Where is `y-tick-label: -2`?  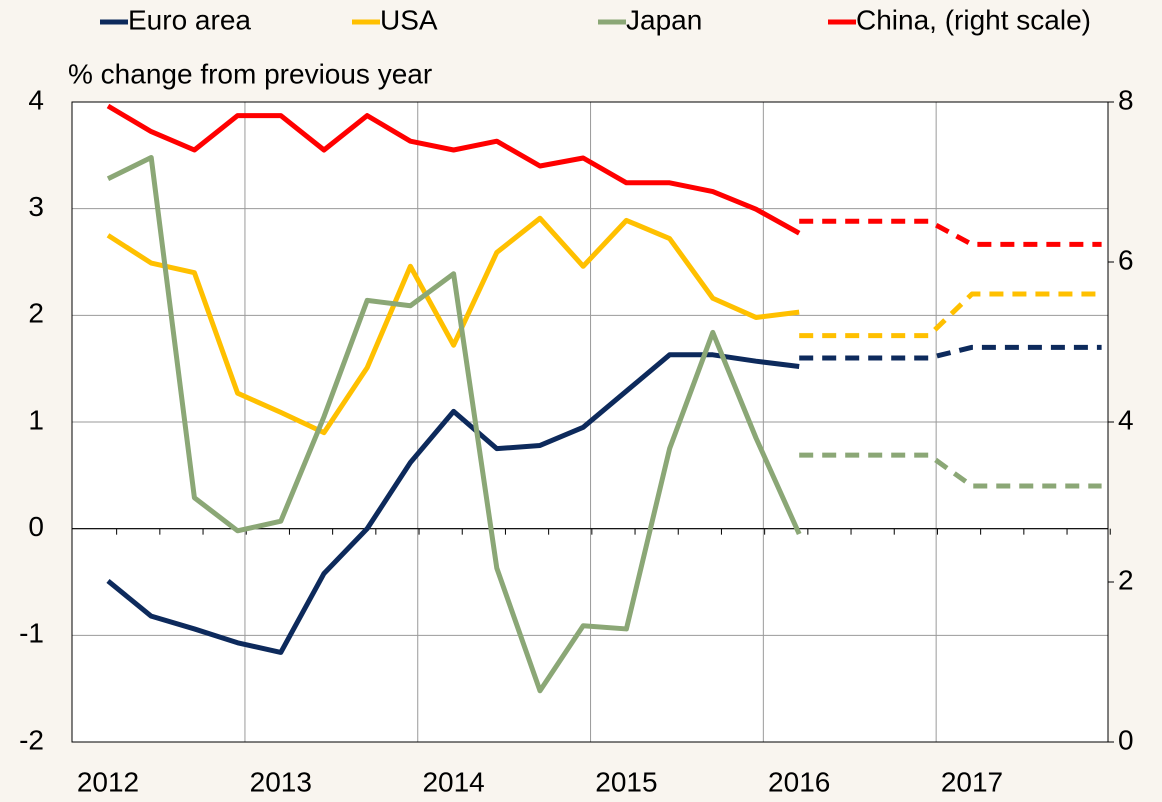
y-tick-label: -2 is located at coordinates (31, 739).